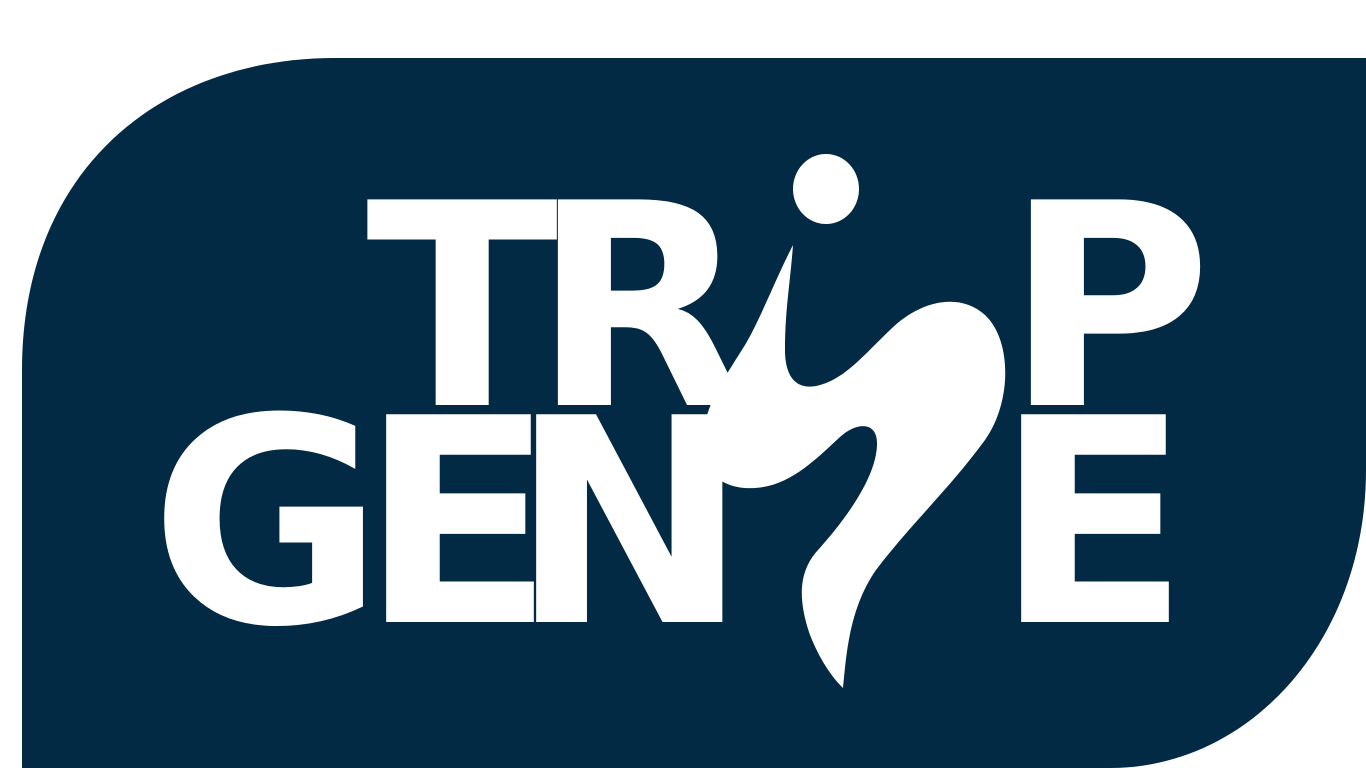 The height and width of the screenshot is (768, 1366). What do you see at coordinates (826, 189) in the screenshot?
I see `genie-dot-icon` at bounding box center [826, 189].